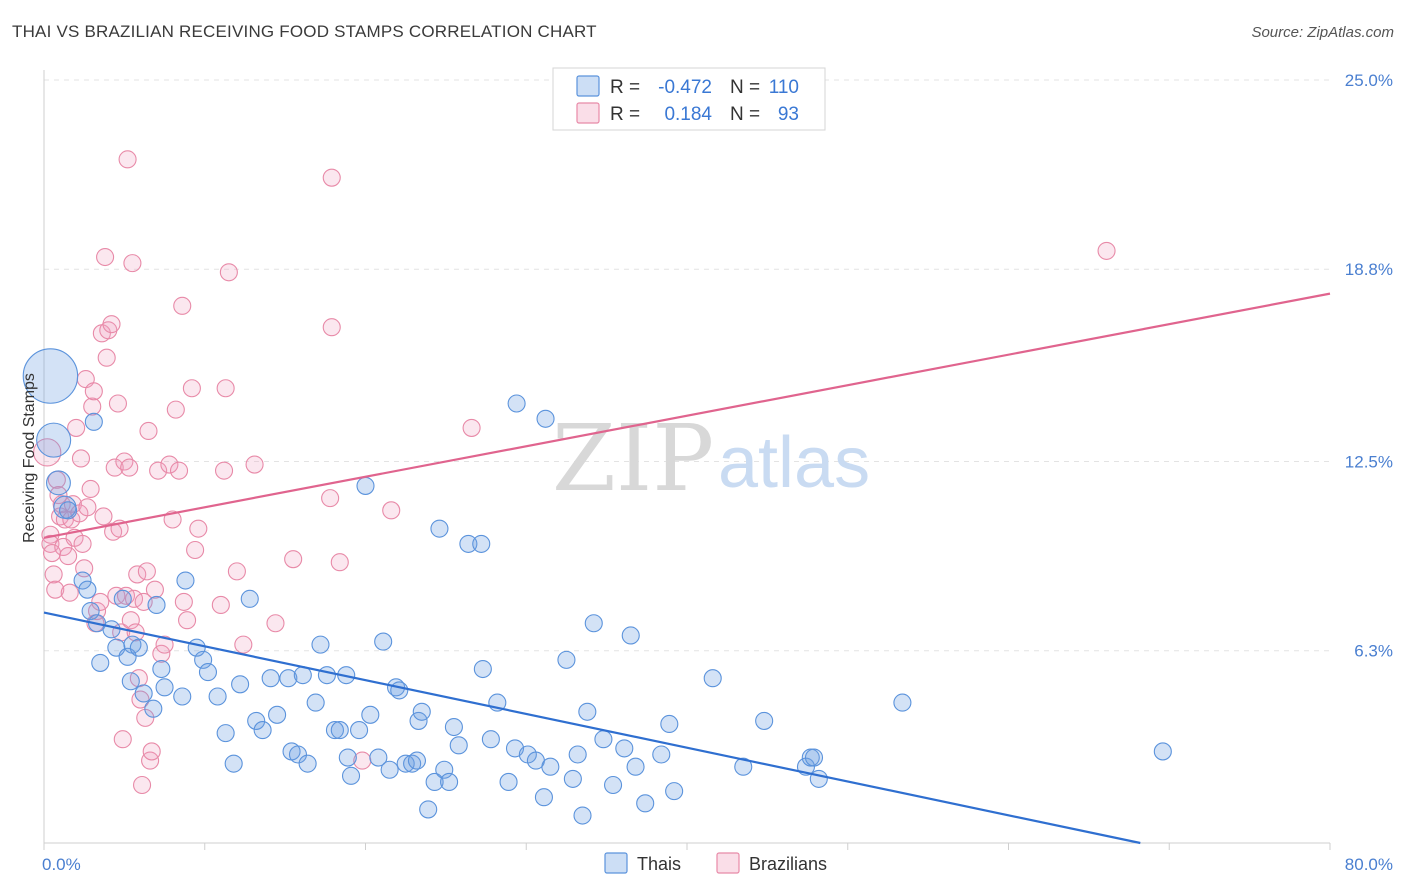 The image size is (1406, 892). What do you see at coordinates (588, 113) in the screenshot?
I see `brazil-legend-swatch` at bounding box center [588, 113].